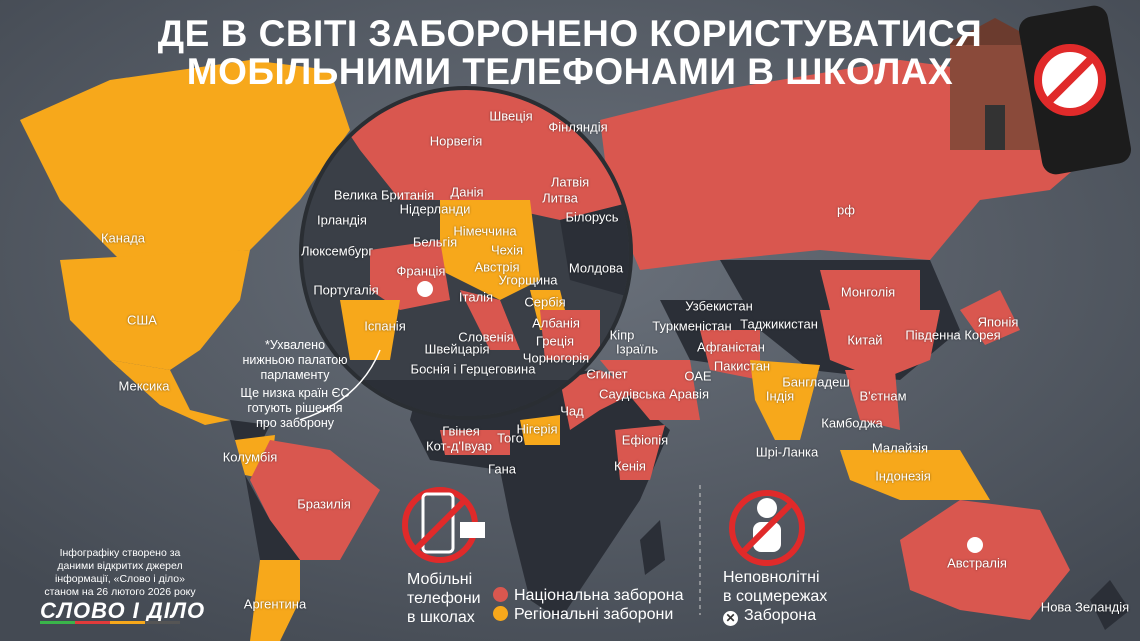 The width and height of the screenshot is (1140, 641). I want to click on country-label: Чехія, so click(507, 250).